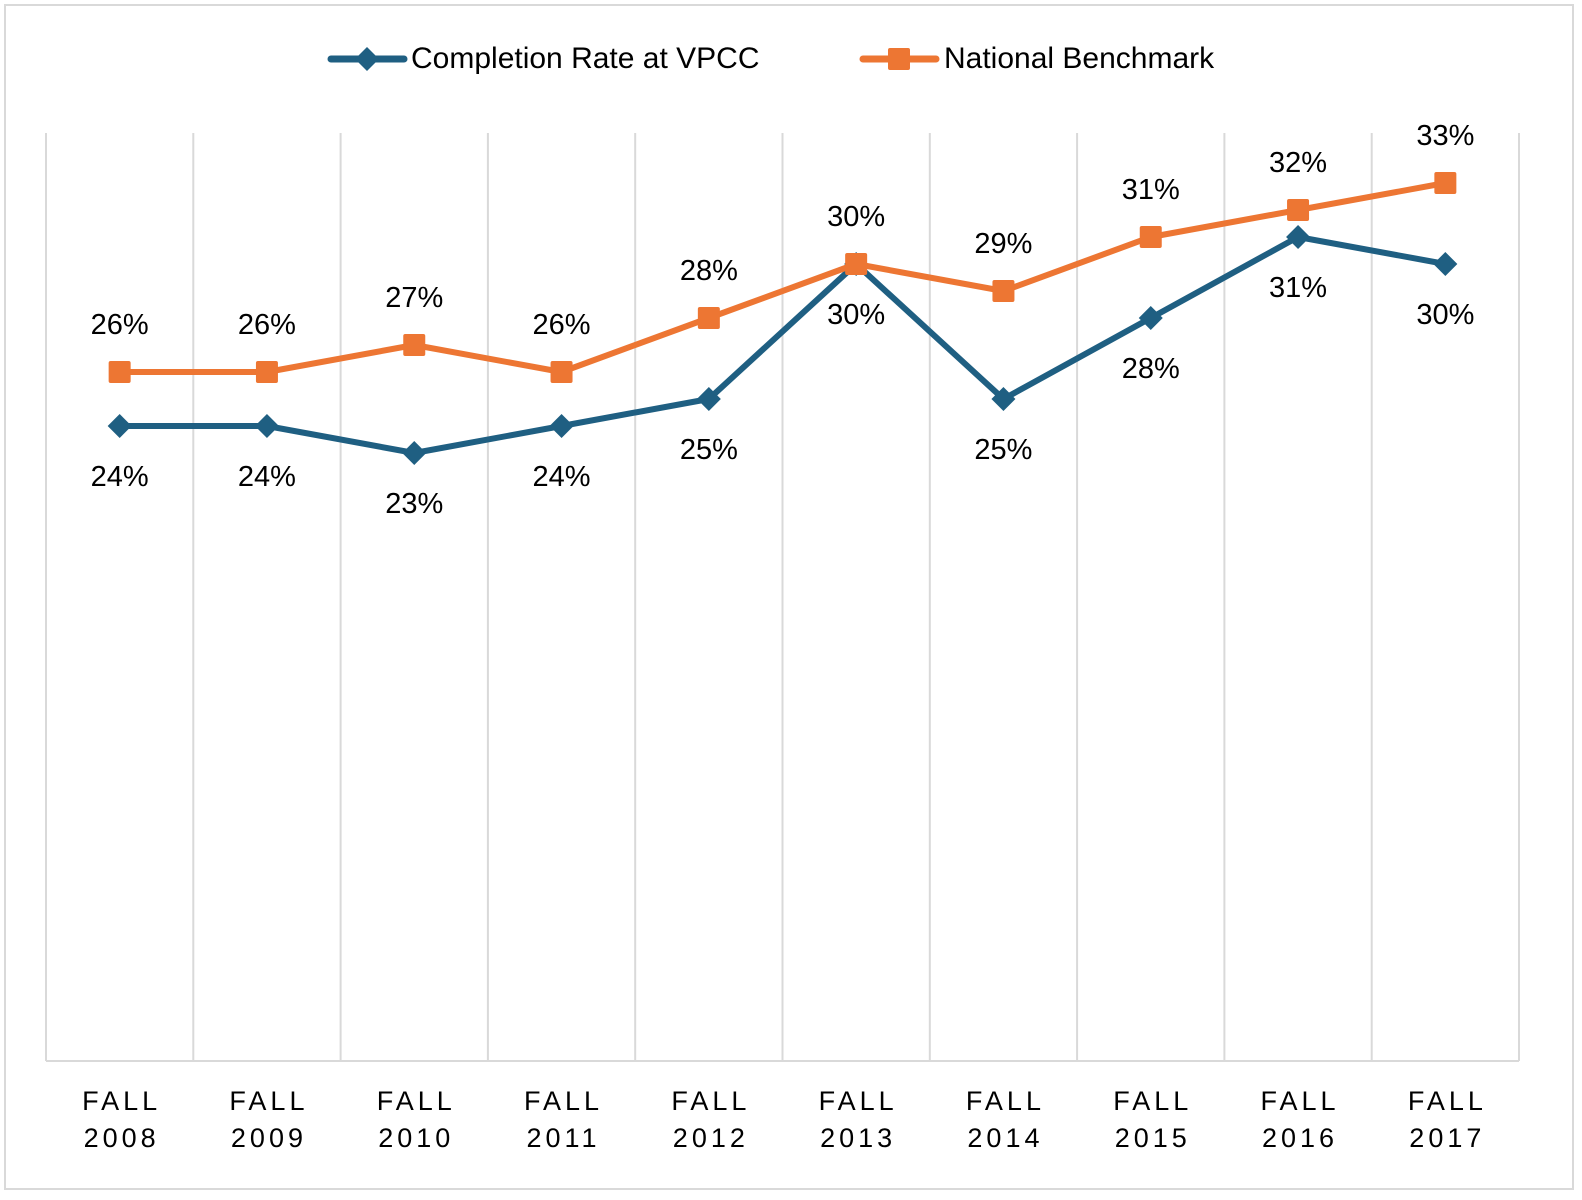  What do you see at coordinates (899, 59) in the screenshot?
I see `legend-square-icon` at bounding box center [899, 59].